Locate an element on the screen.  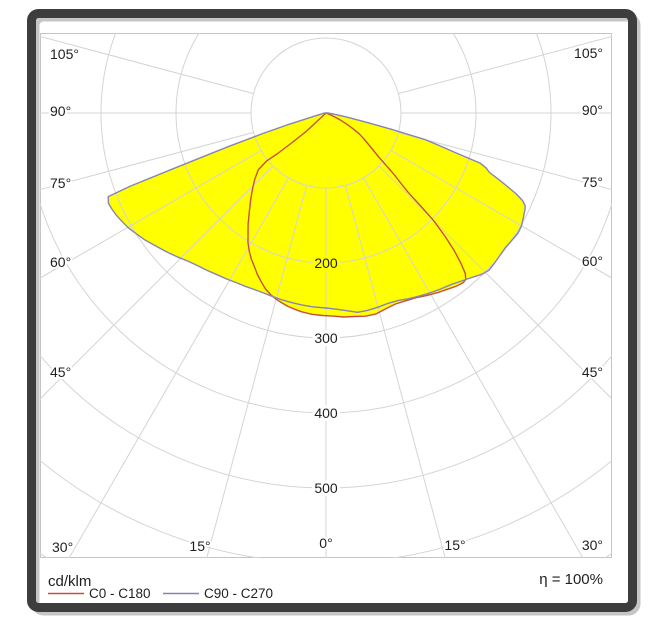
legend-entry-c90-c270: C90 - C270 is located at coordinates (218, 593).